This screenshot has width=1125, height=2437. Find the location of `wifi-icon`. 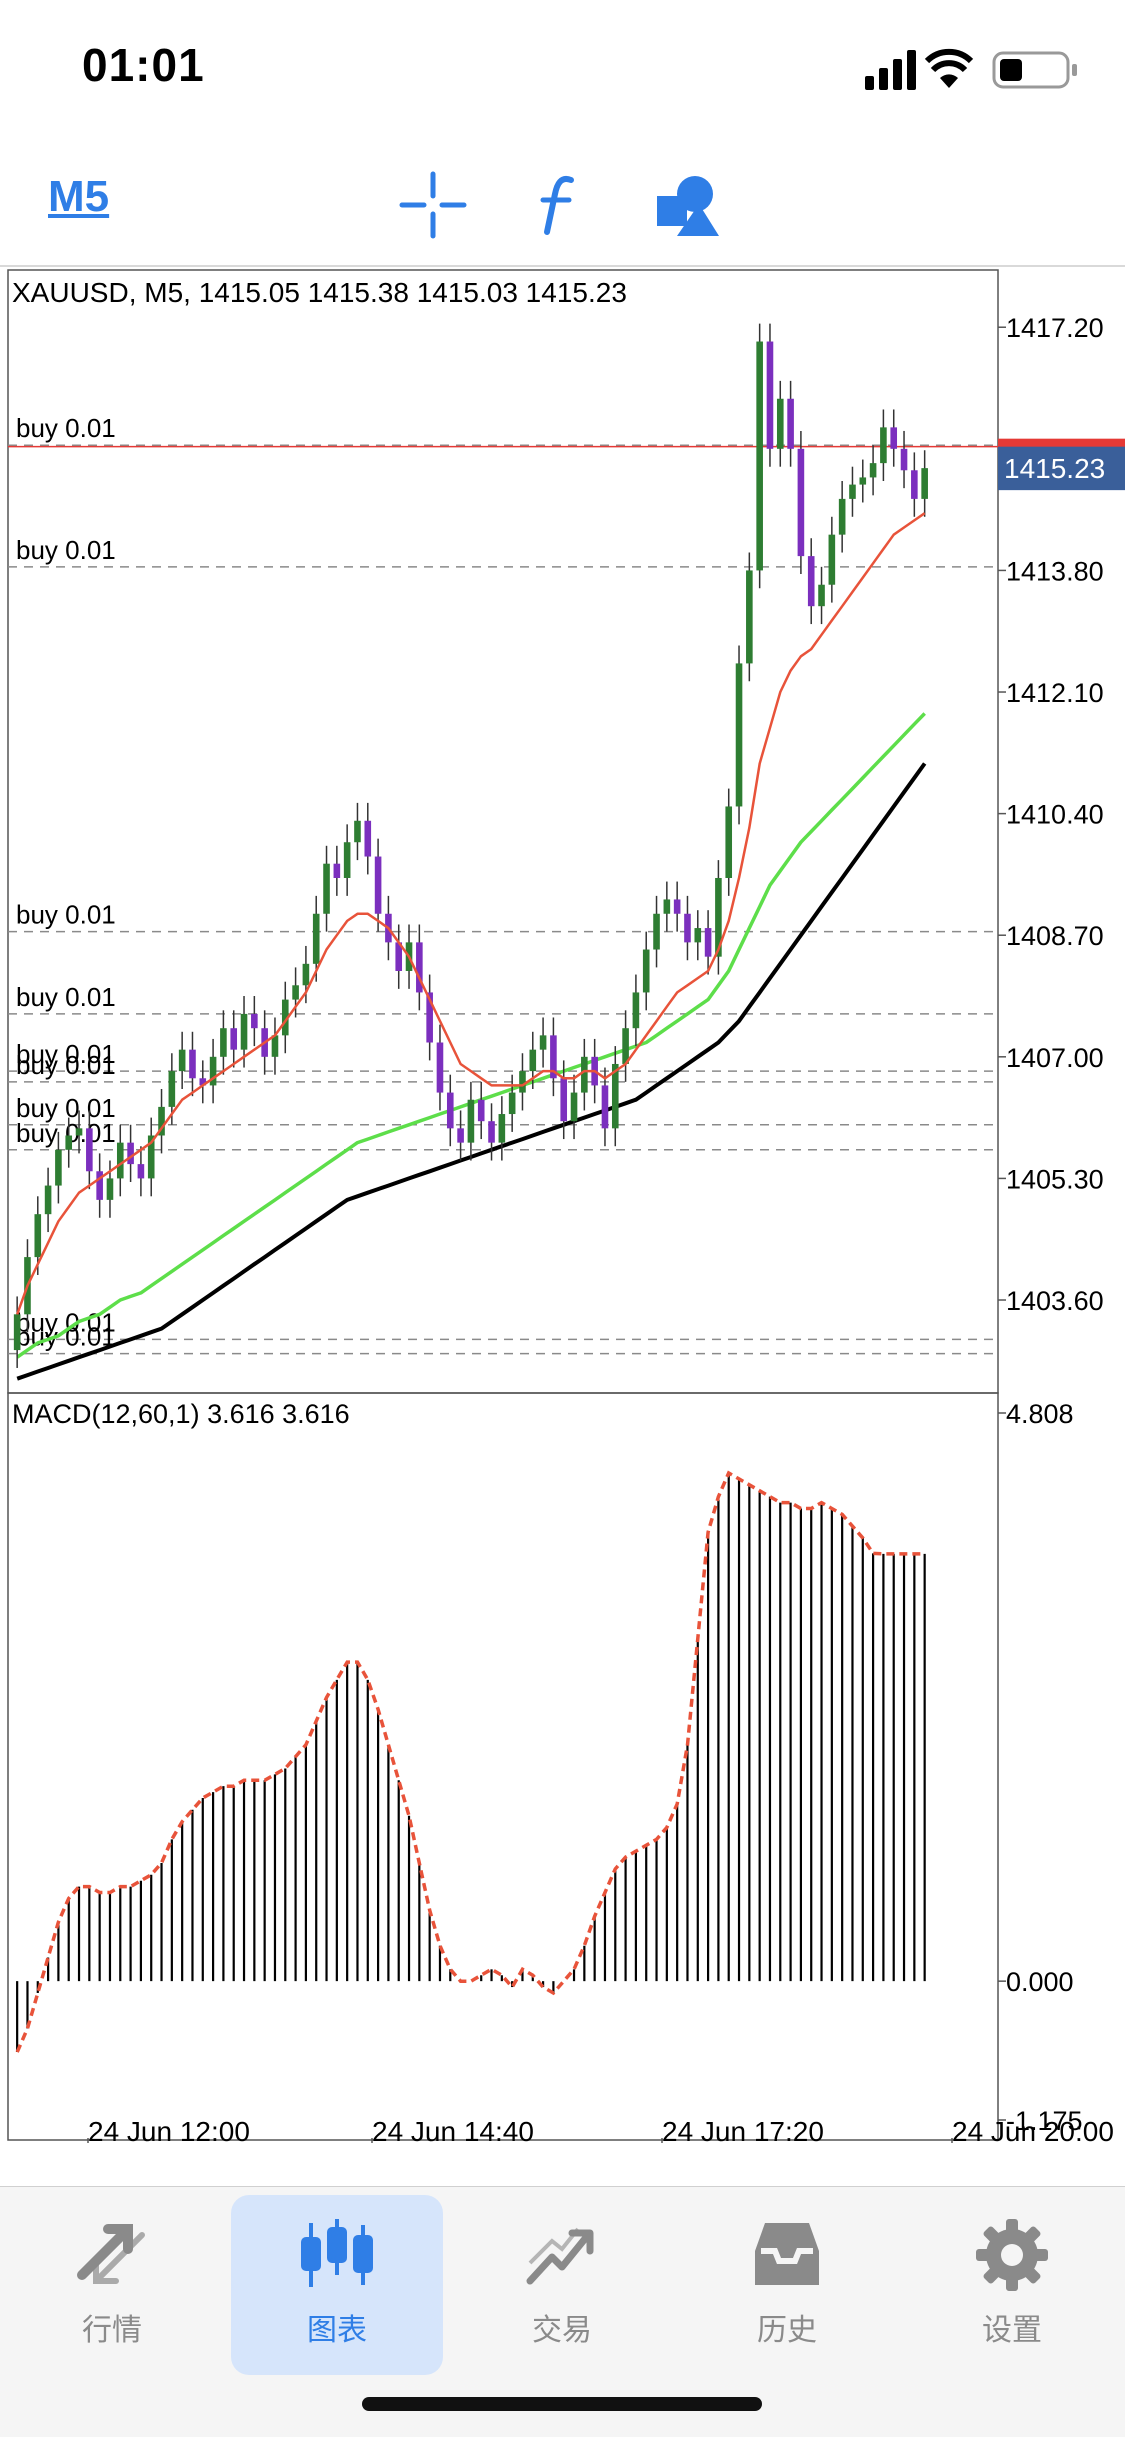

wifi-icon is located at coordinates (949, 68).